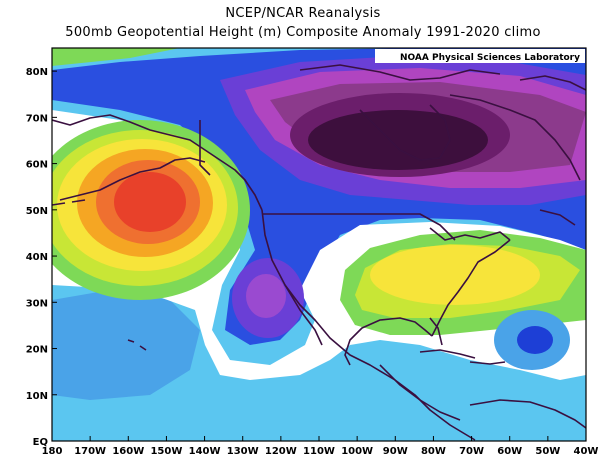 The height and width of the screenshot is (464, 606). What do you see at coordinates (205, 451) in the screenshot?
I see `x-tick-label: 140W` at bounding box center [205, 451].